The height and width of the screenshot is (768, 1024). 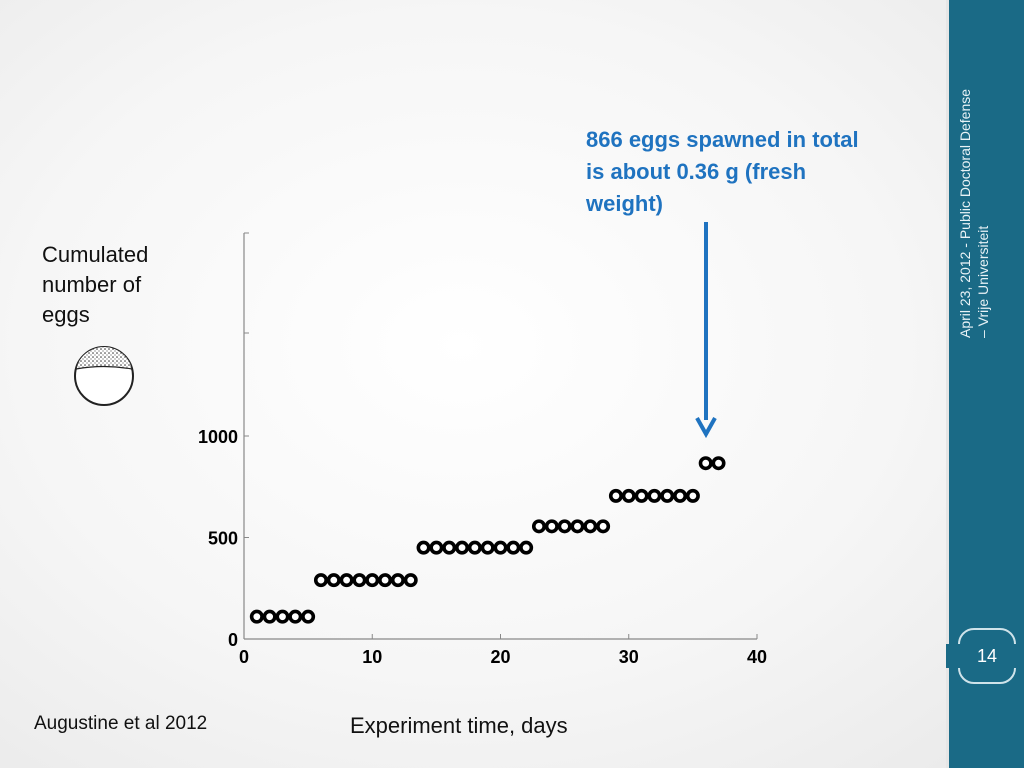 What do you see at coordinates (757, 657) in the screenshot?
I see `x-tick-label: 40` at bounding box center [757, 657].